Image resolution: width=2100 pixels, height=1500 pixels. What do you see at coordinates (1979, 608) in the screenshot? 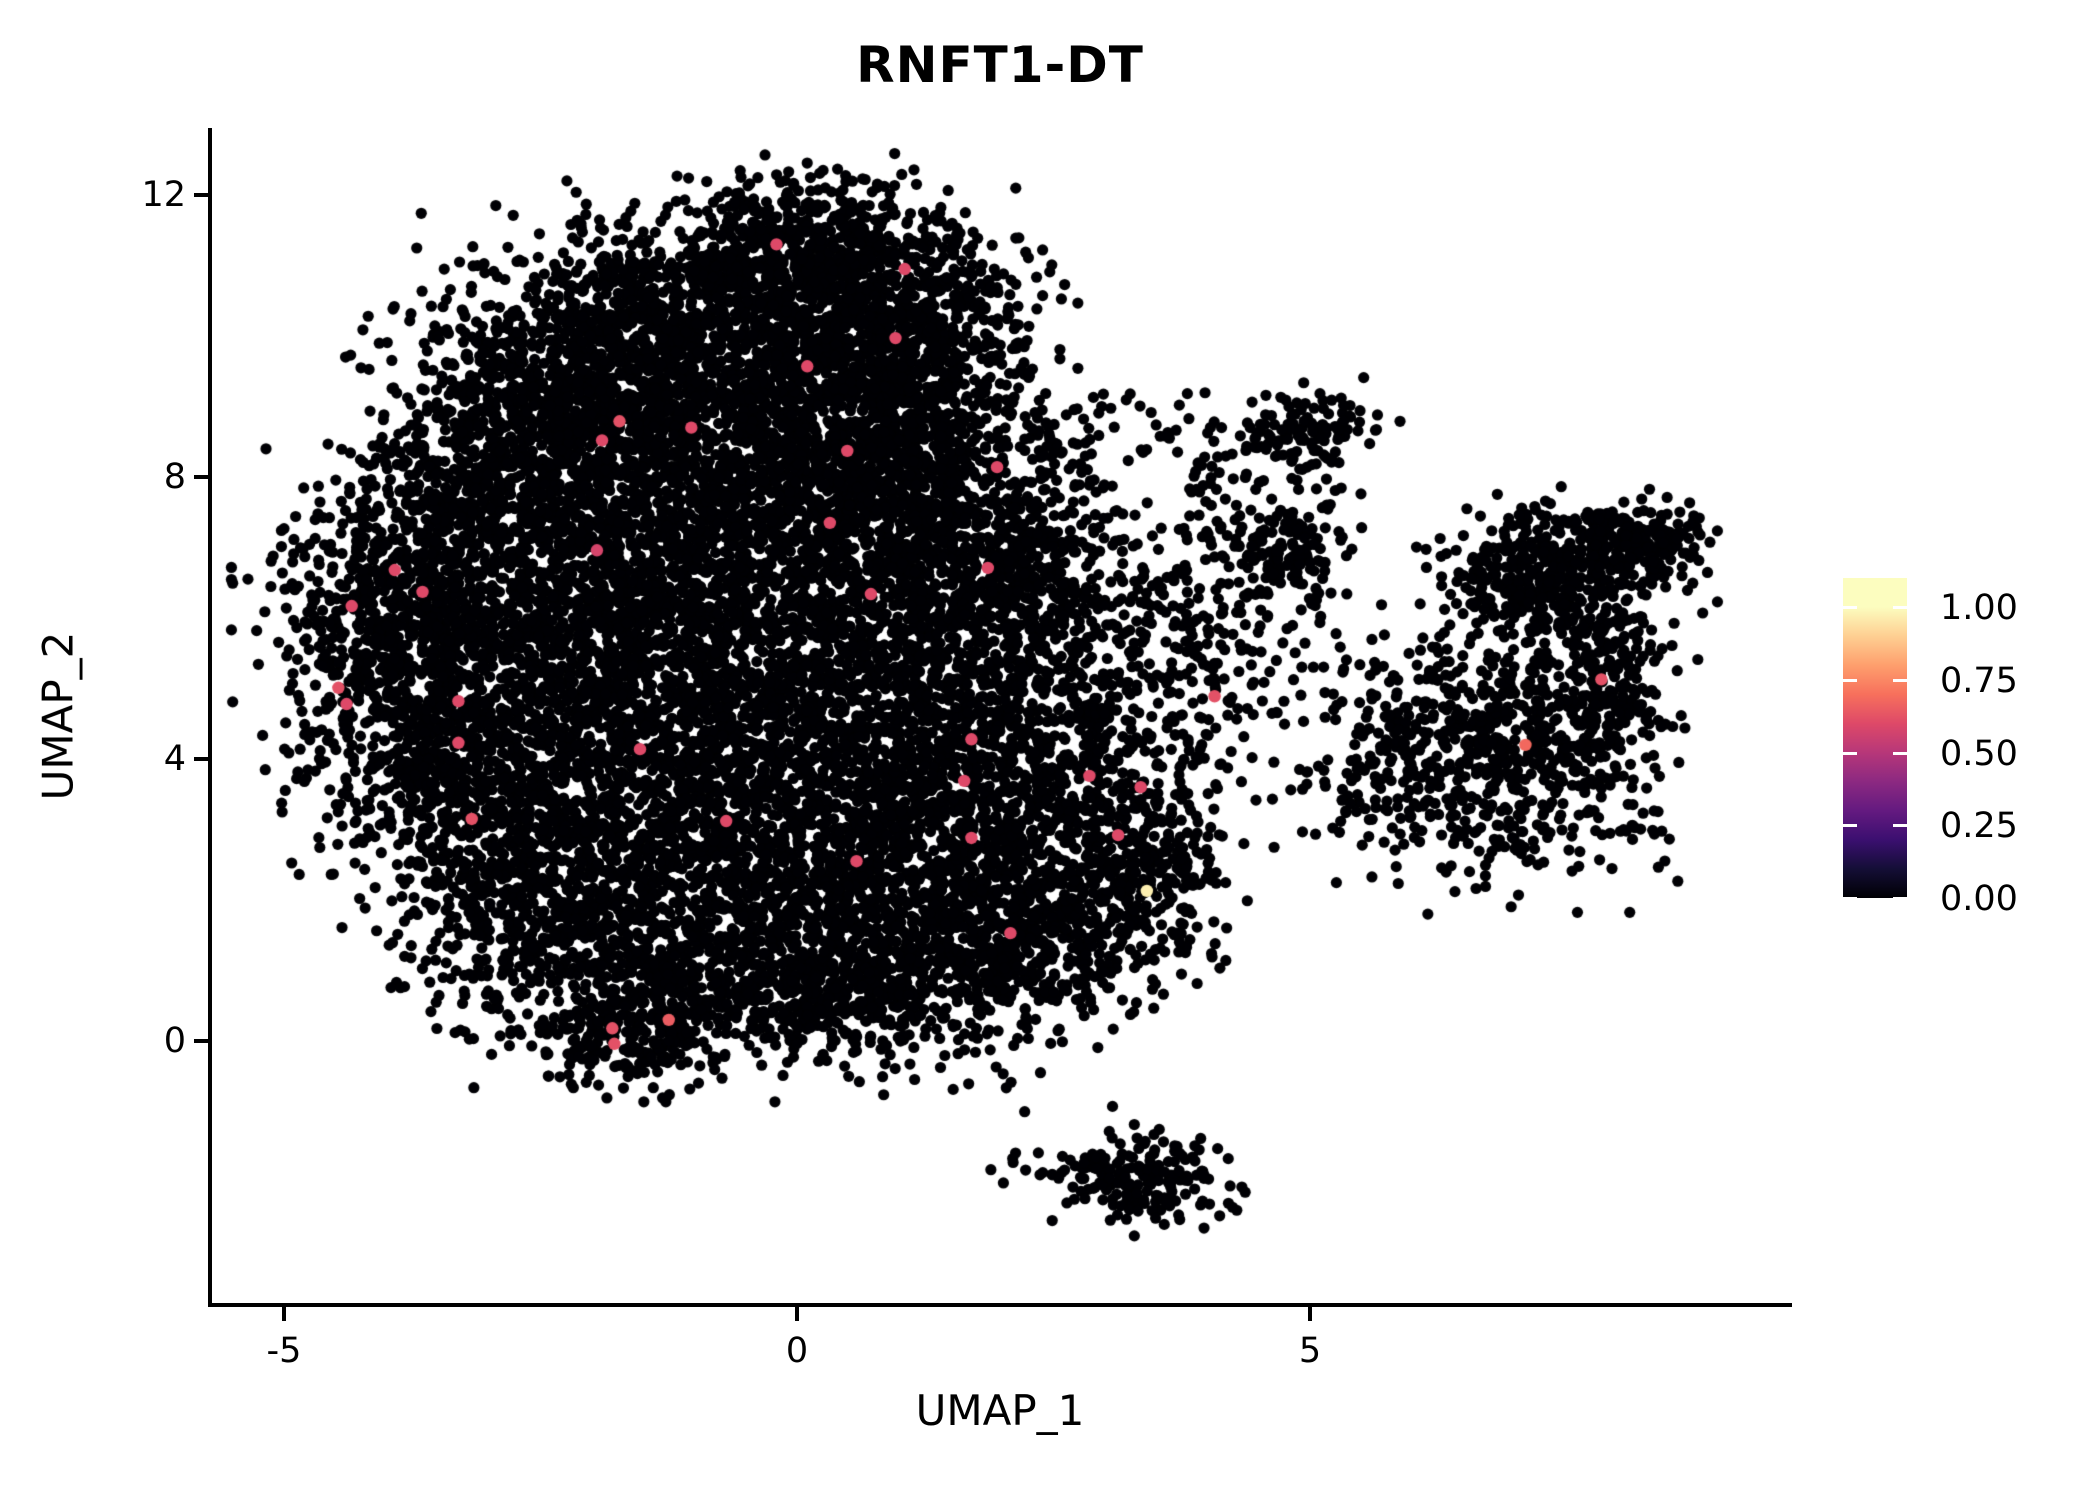
I see `colorbar-tick-label: 1.00` at bounding box center [1979, 608].